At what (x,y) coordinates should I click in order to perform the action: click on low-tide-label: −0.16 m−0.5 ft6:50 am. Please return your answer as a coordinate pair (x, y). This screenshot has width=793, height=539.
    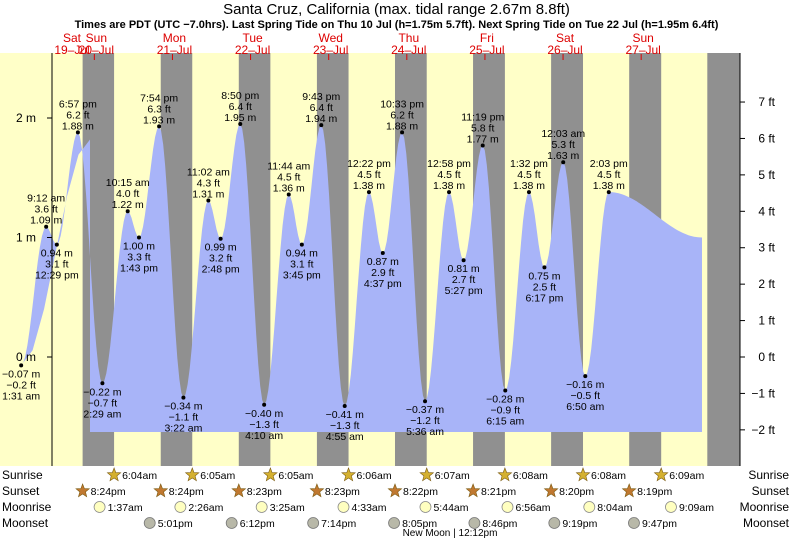
    Looking at the image, I should click on (585, 393).